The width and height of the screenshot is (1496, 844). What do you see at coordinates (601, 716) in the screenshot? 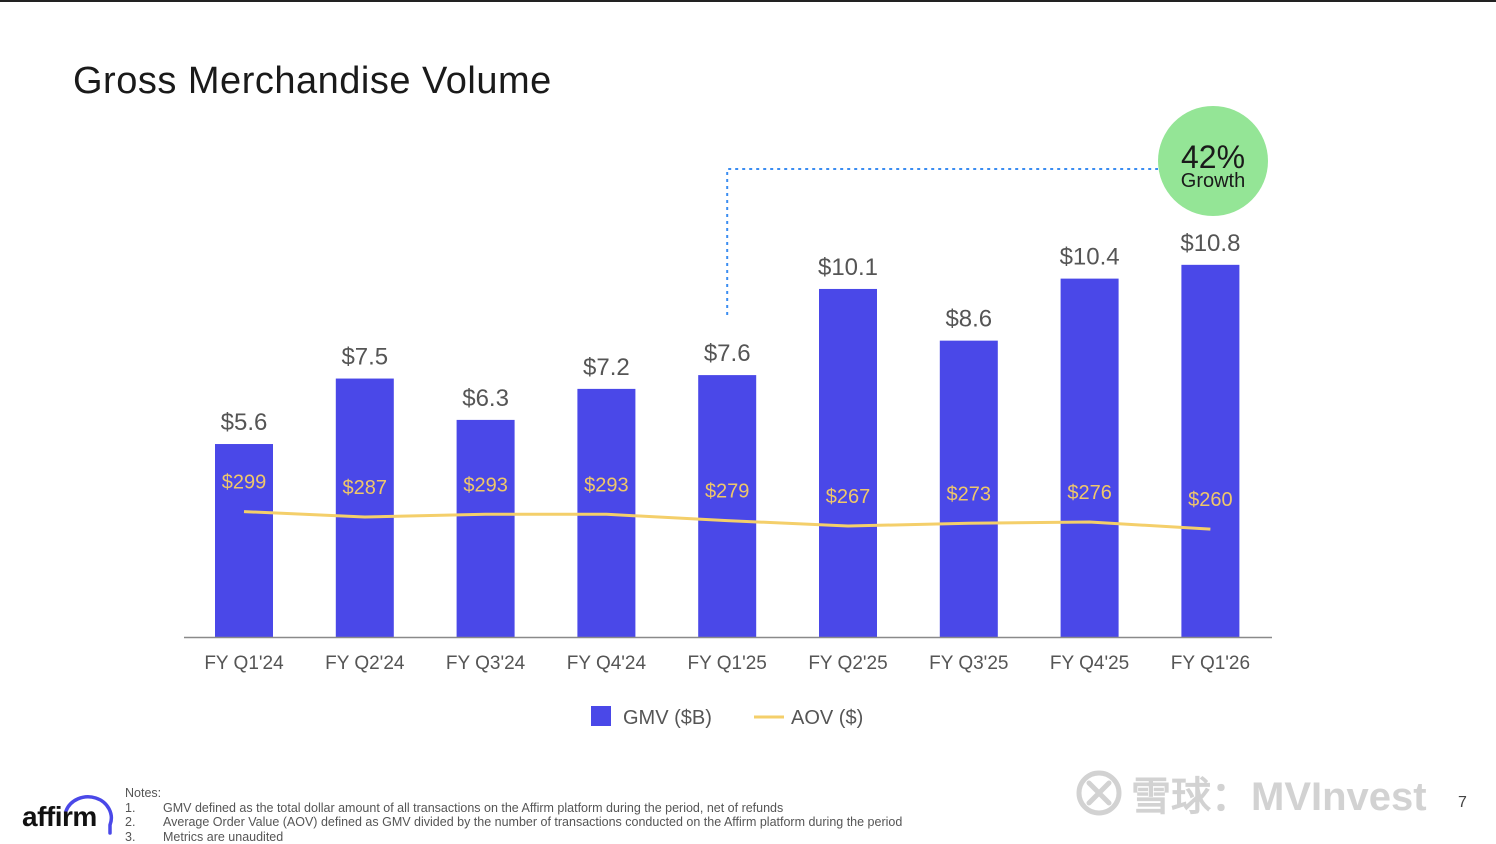
I see `legend-gmv-swatch` at bounding box center [601, 716].